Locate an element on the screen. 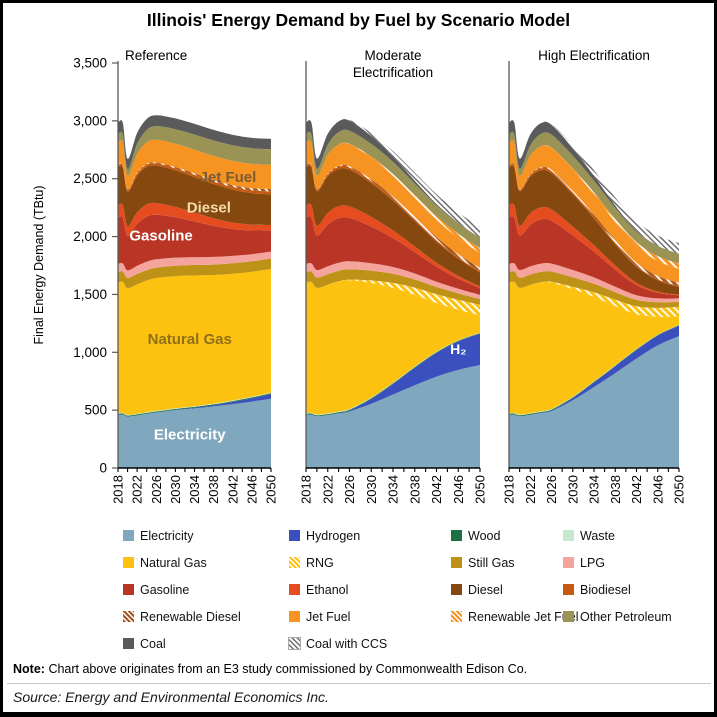 The width and height of the screenshot is (717, 717). legend-swatch-coal is located at coordinates (128, 643).